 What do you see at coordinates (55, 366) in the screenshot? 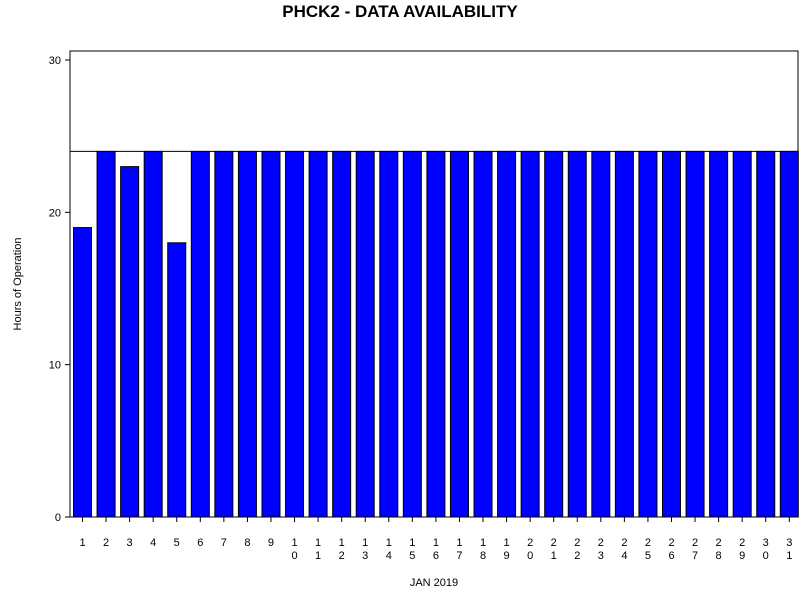
I see `y-tick-label: 10` at bounding box center [55, 366].